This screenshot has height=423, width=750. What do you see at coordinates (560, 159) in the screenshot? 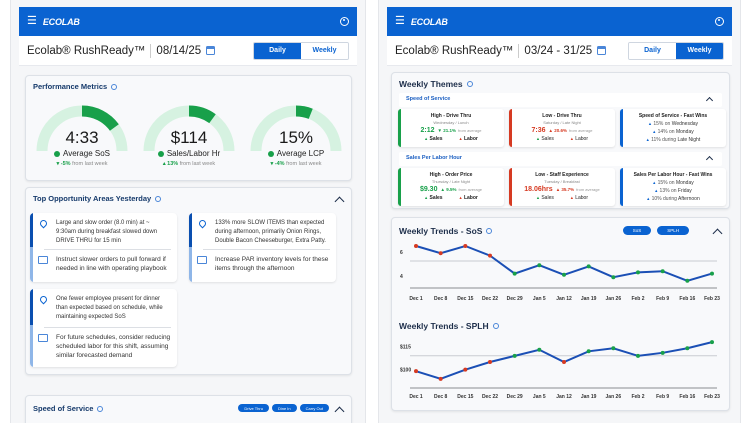
I see `theme-section-header: Sales Per Labor Hour` at bounding box center [560, 159].